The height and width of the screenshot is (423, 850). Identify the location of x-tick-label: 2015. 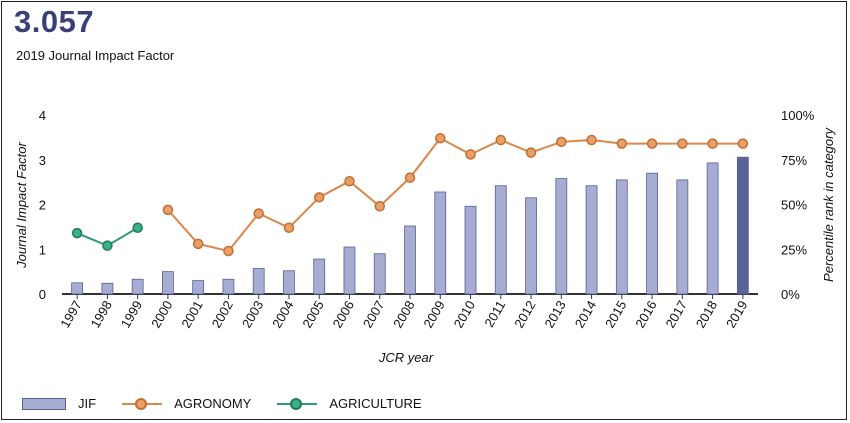
(615, 314).